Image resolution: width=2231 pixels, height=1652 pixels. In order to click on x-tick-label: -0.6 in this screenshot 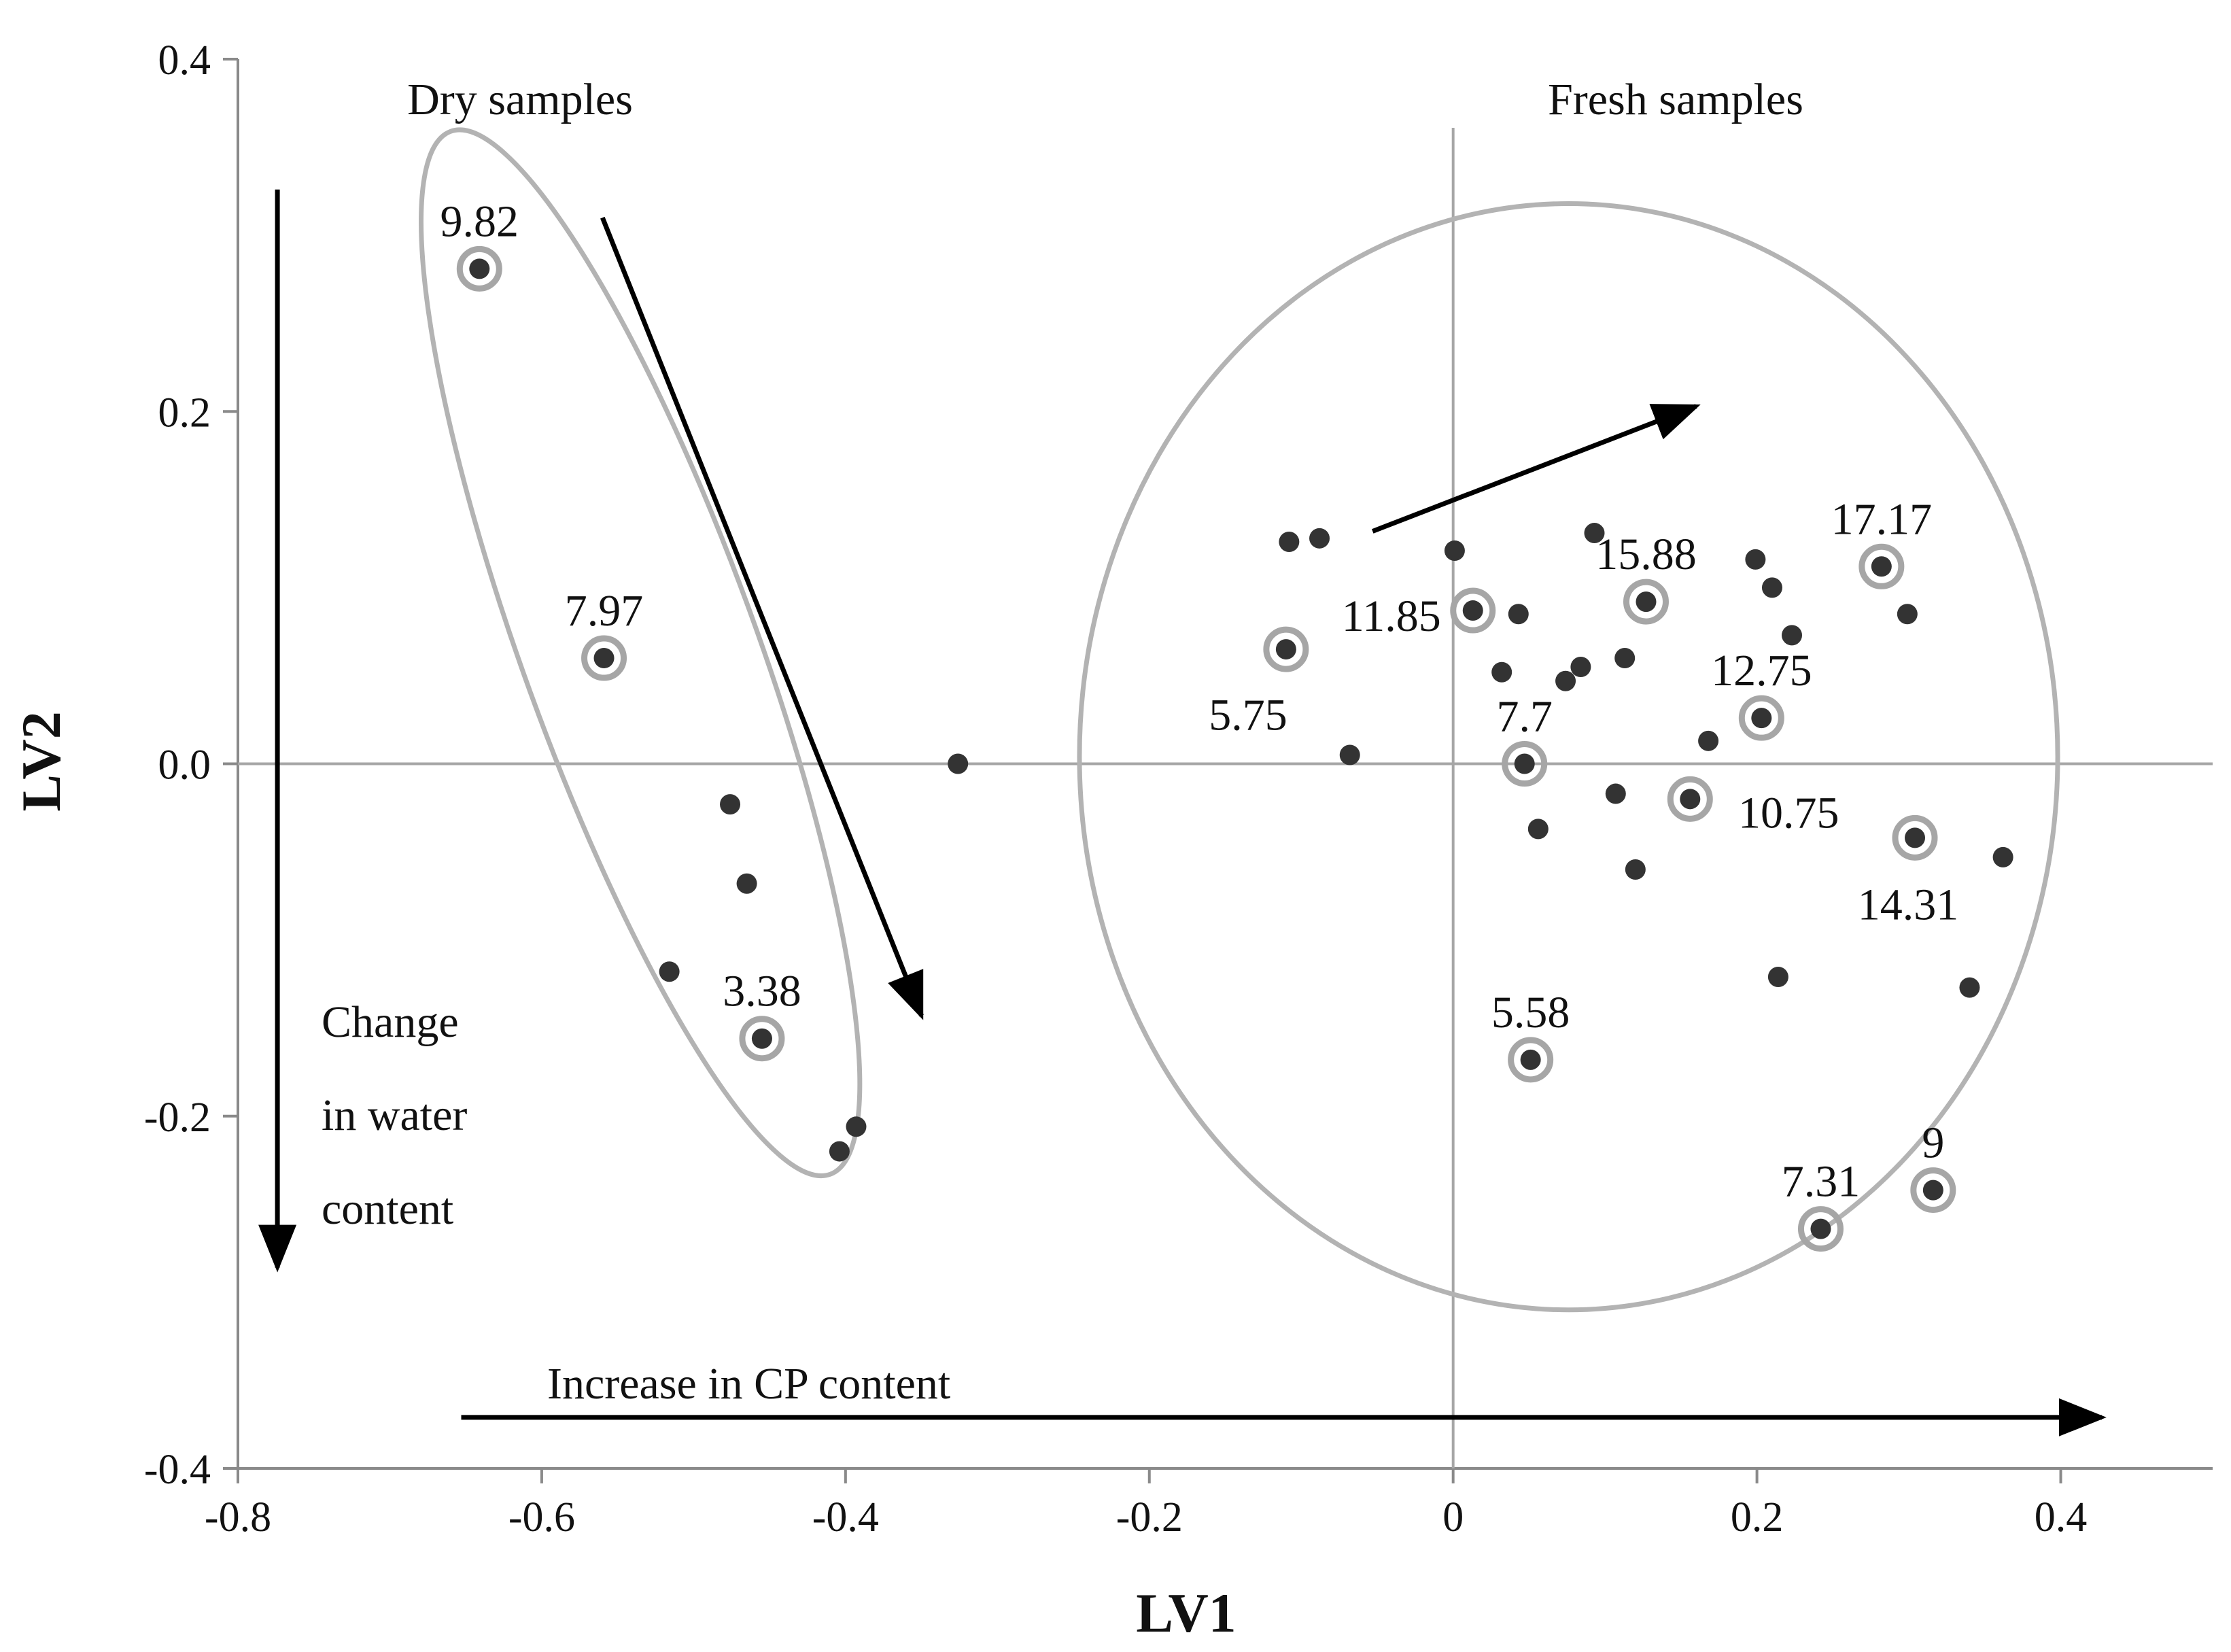, I will do `click(541, 1517)`.